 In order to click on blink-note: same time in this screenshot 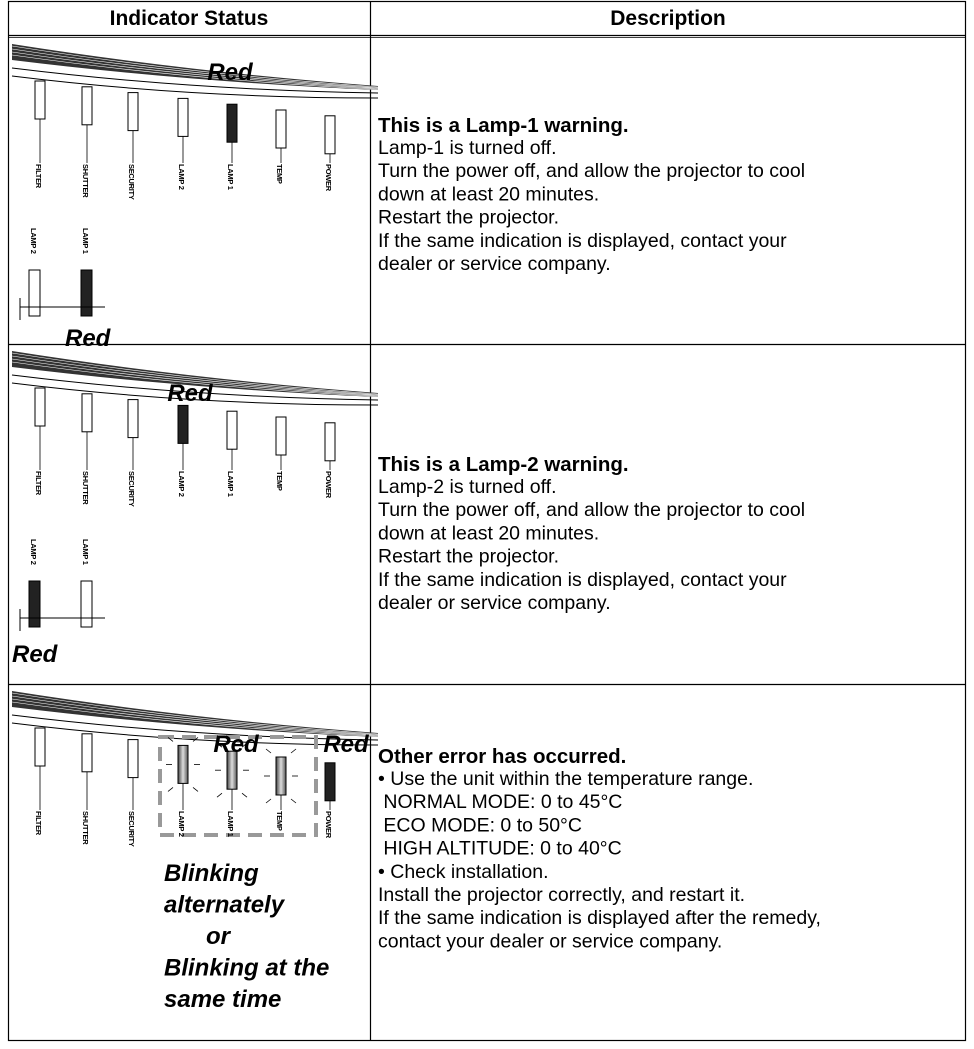, I will do `click(222, 999)`.